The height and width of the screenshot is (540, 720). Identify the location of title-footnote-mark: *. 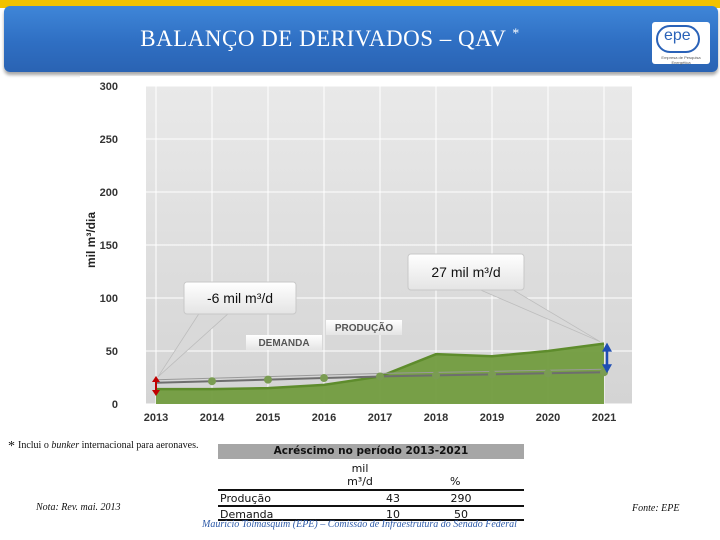
(516, 34).